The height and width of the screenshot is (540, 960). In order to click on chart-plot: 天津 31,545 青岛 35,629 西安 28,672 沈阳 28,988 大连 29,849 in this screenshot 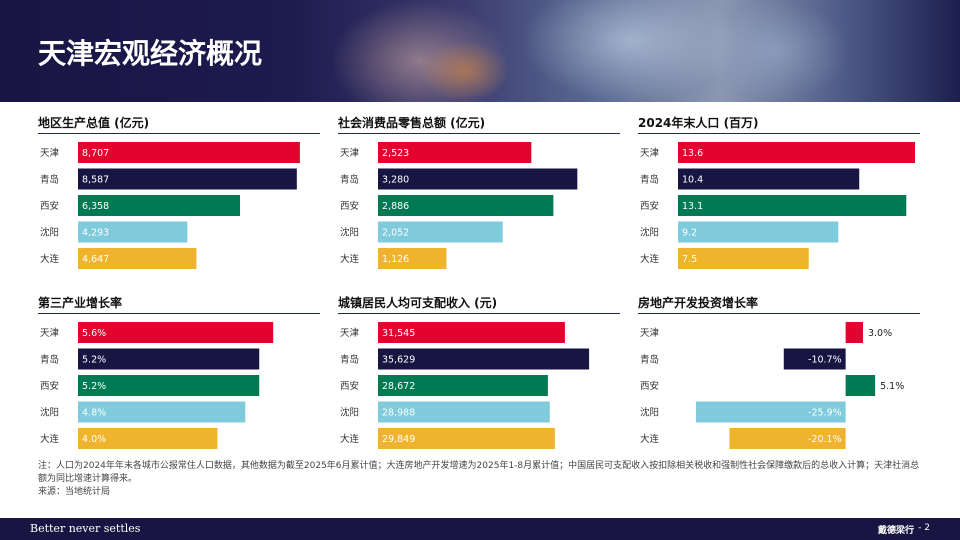, I will do `click(465, 385)`.